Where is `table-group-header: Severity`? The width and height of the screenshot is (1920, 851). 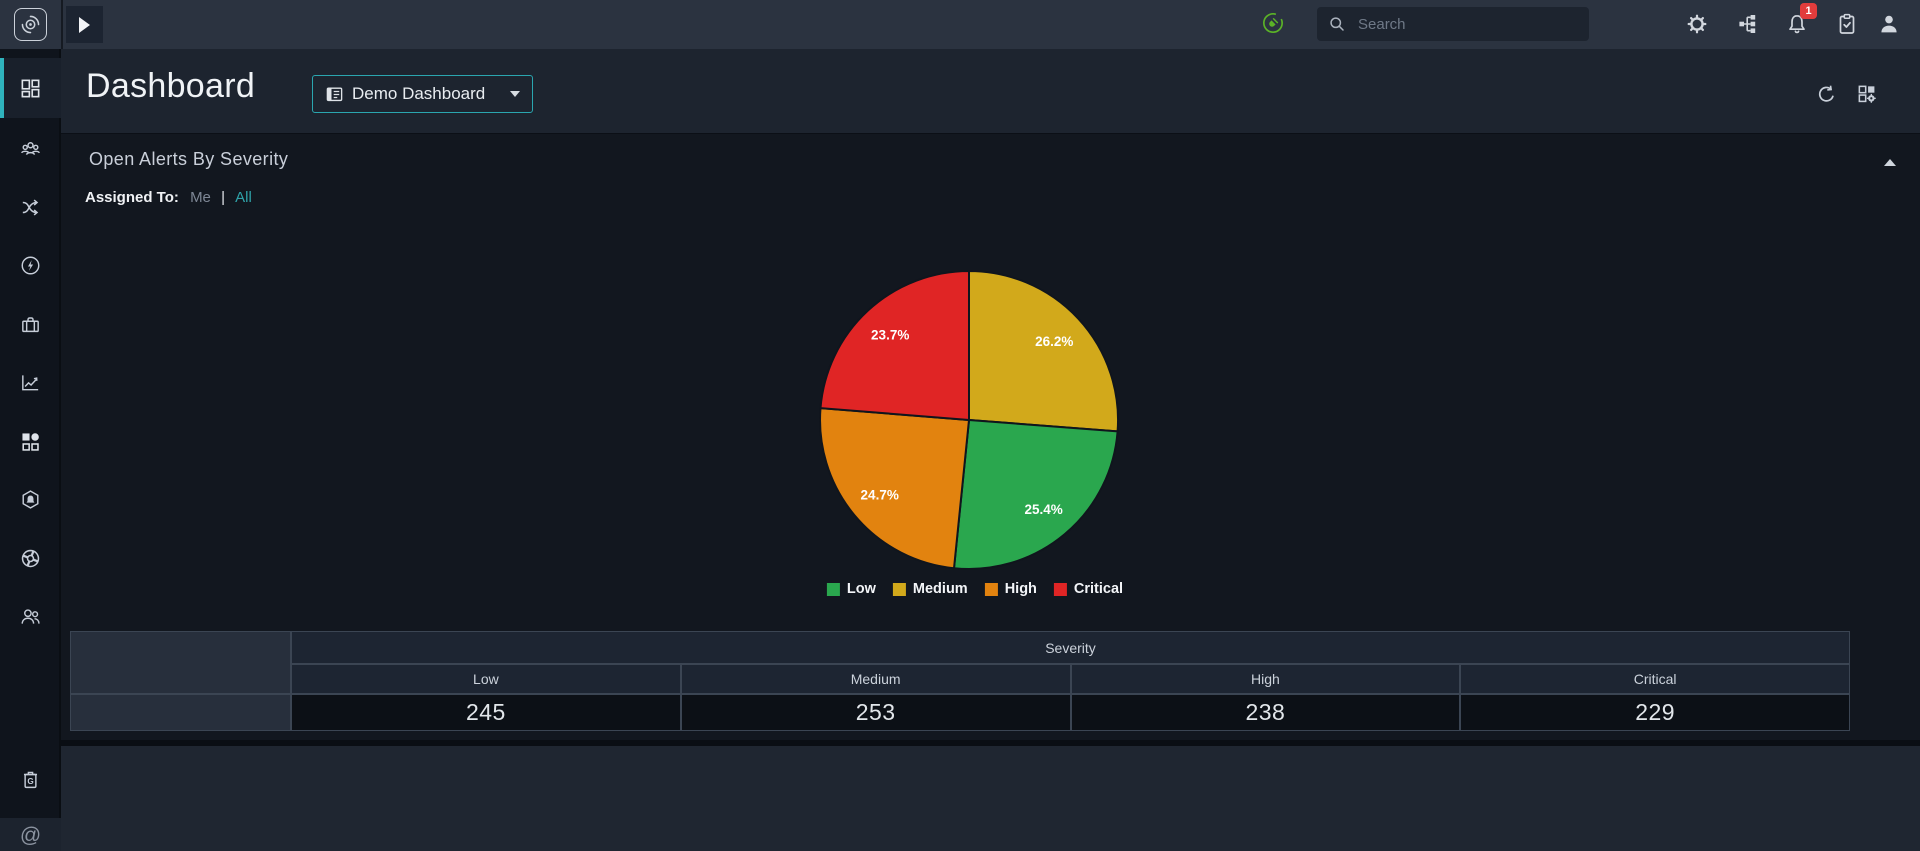 table-group-header: Severity is located at coordinates (1070, 647).